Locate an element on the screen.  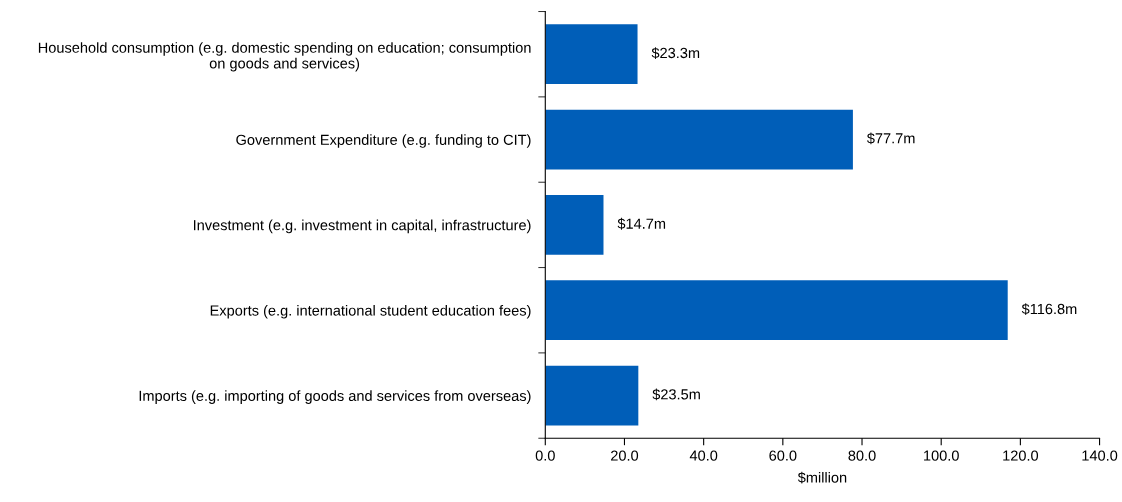
y-tick-label: Imports (e.g. importing of goods and services from overseas) is located at coordinates (335, 397).